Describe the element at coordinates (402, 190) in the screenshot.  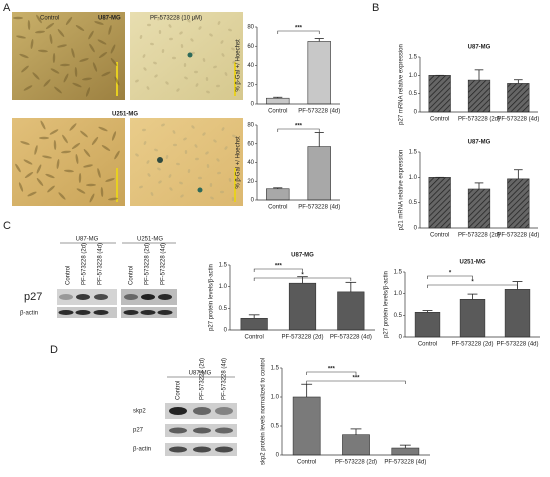
I see `y-axis-label: p21 mRNA relative expression` at that location.